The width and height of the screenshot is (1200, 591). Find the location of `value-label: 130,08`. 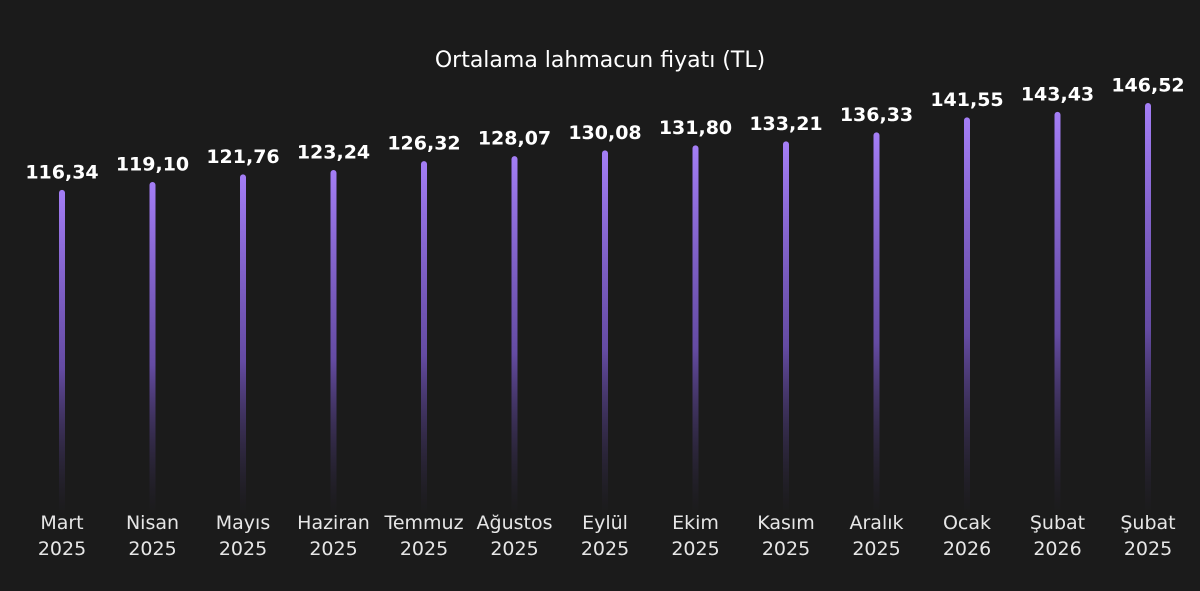

value-label: 130,08 is located at coordinates (604, 133).